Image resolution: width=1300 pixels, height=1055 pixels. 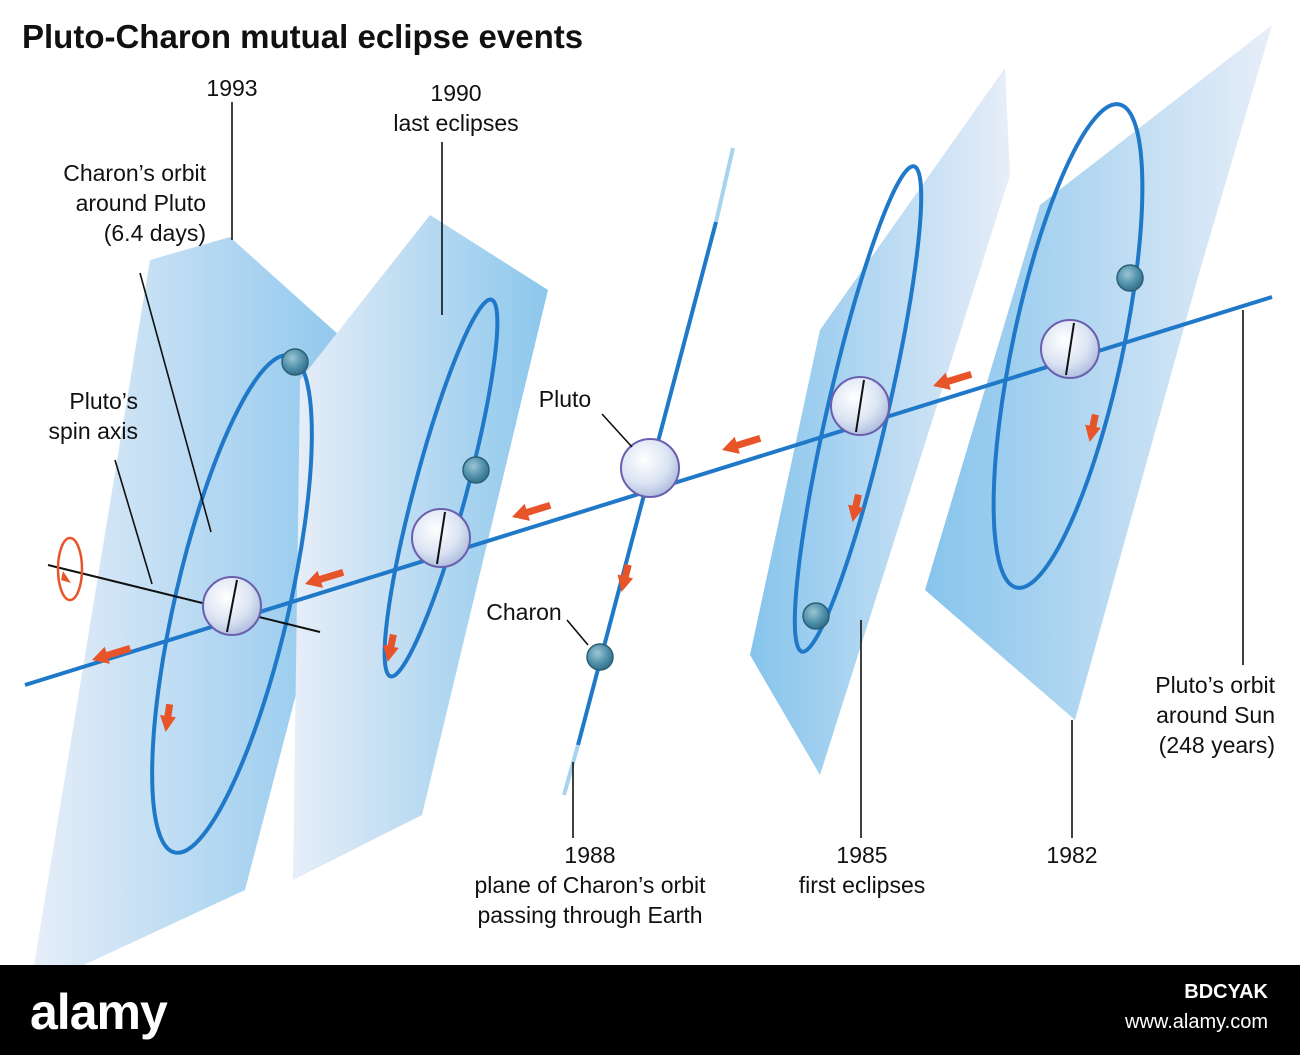 What do you see at coordinates (617, 430) in the screenshot?
I see `leader-pluto` at bounding box center [617, 430].